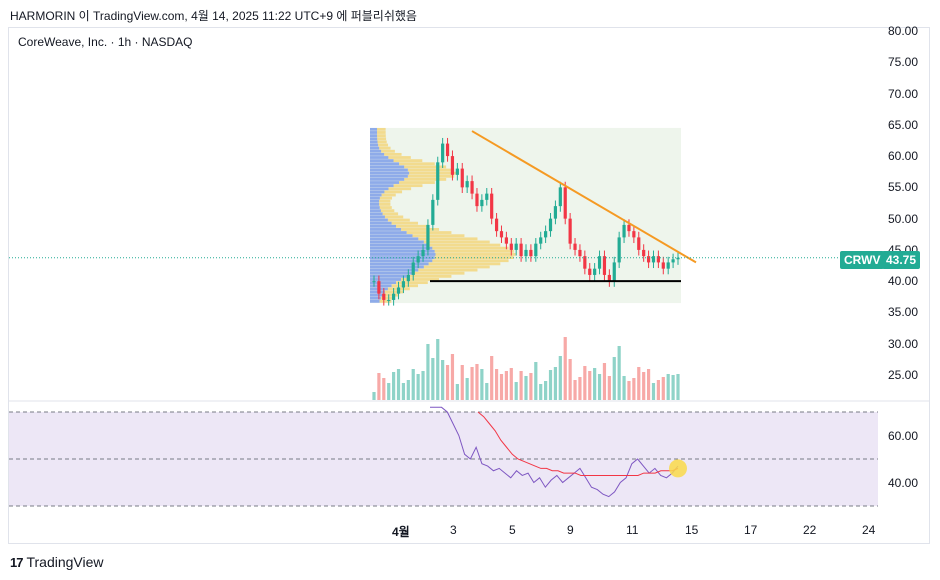 Image resolution: width=940 pixels, height=580 pixels. Describe the element at coordinates (869, 530) in the screenshot. I see `time-tick-label: 24` at that location.